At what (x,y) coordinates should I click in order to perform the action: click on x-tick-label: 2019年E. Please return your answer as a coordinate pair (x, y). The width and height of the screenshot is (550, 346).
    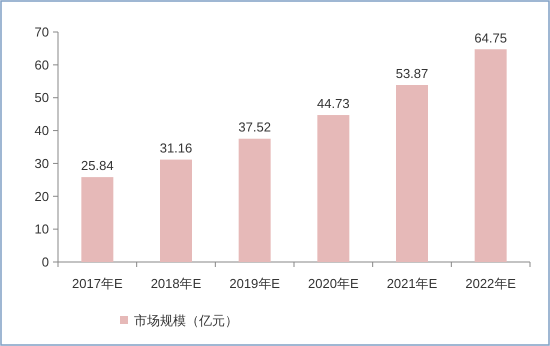
    Looking at the image, I should click on (254, 283).